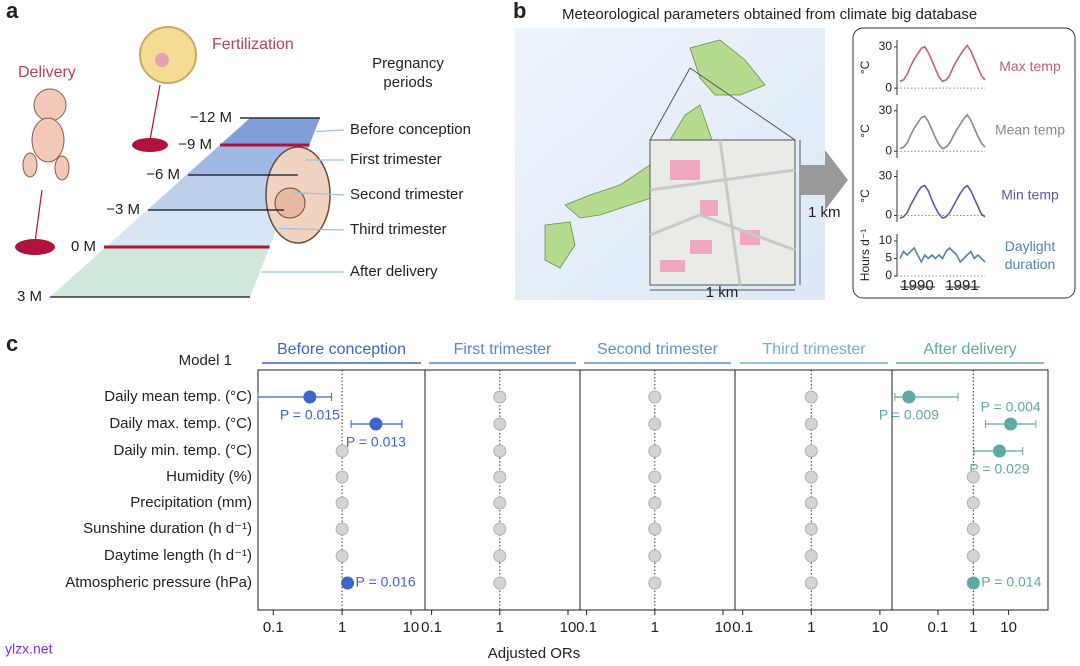  Describe the element at coordinates (205, 360) in the screenshot. I see `model-label: Model 1` at that location.